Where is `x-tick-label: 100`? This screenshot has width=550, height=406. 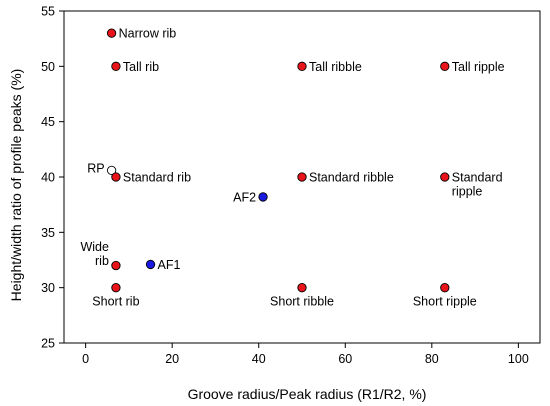
x-tick-label: 100 is located at coordinates (518, 359).